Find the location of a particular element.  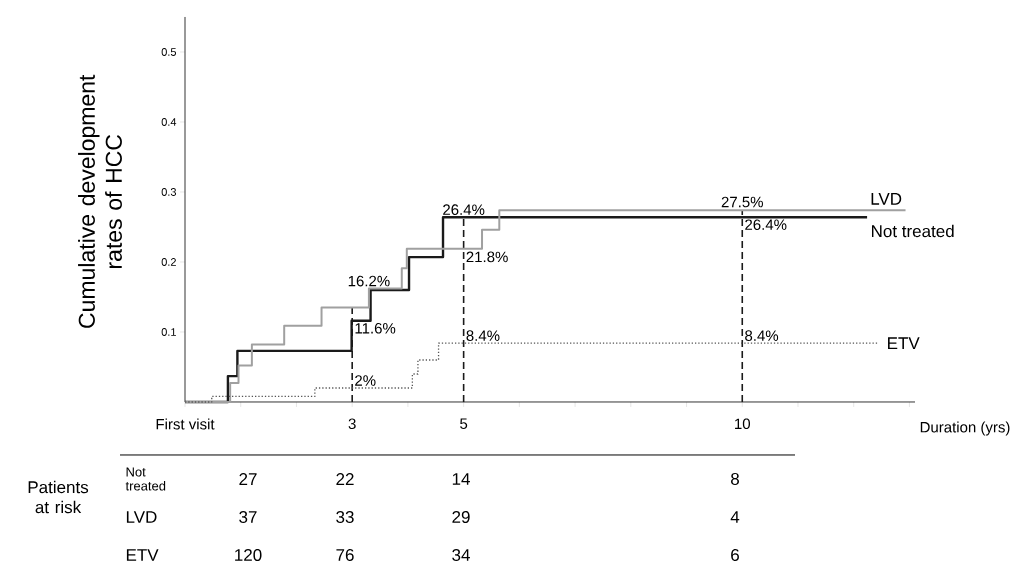

y-tick-label: 0.4 is located at coordinates (169, 122).